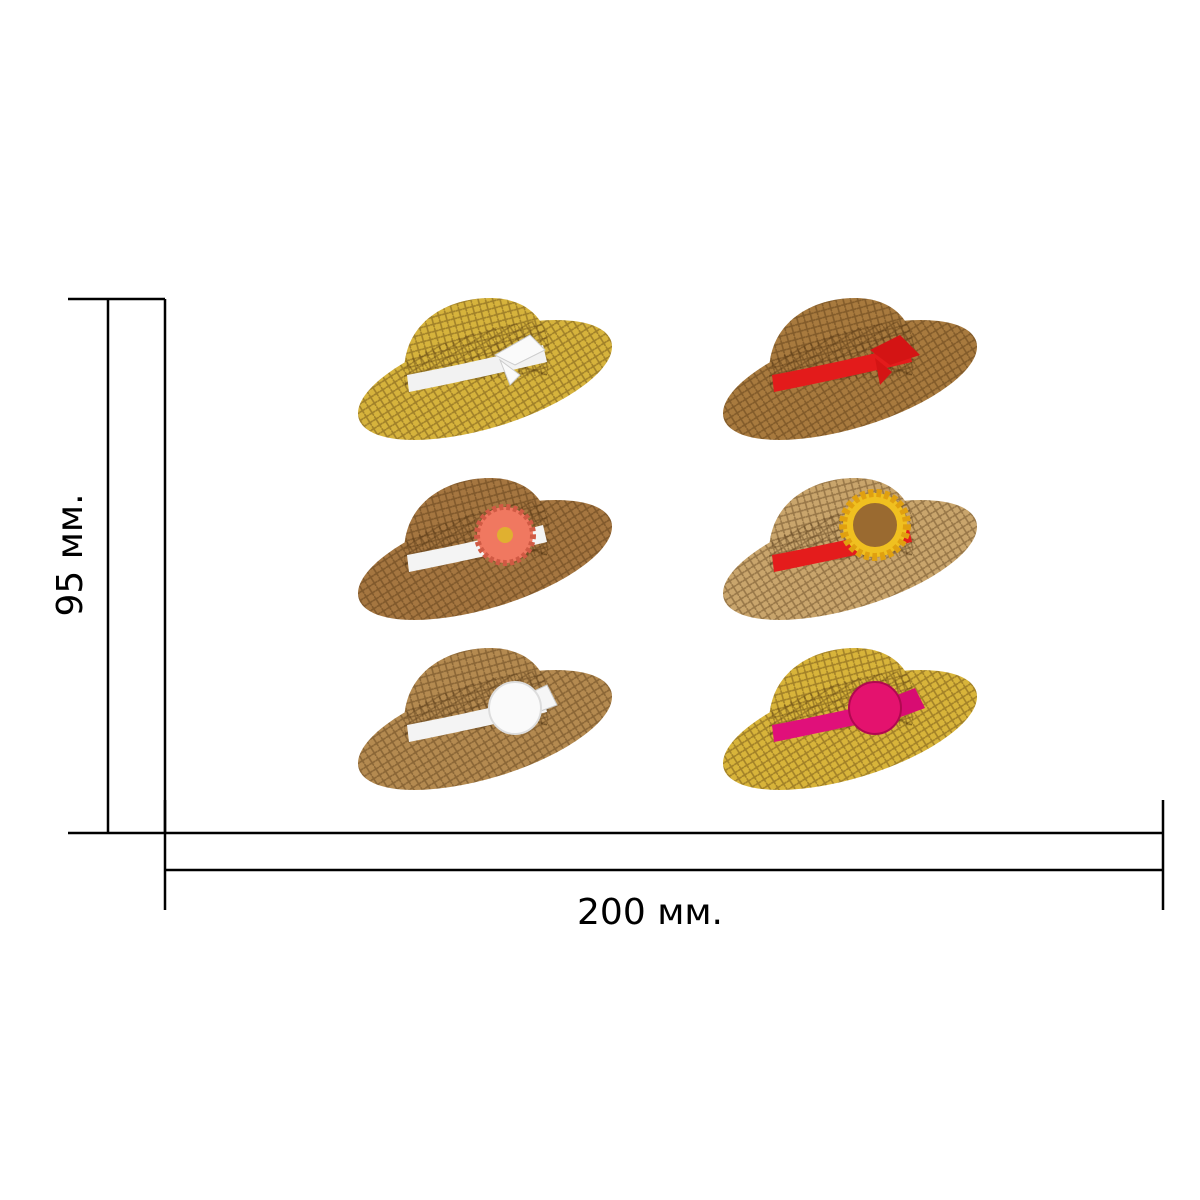 Image resolution: width=1200 pixels, height=1200 pixels. Describe the element at coordinates (117, 566) in the screenshot. I see `height-dimension` at that location.